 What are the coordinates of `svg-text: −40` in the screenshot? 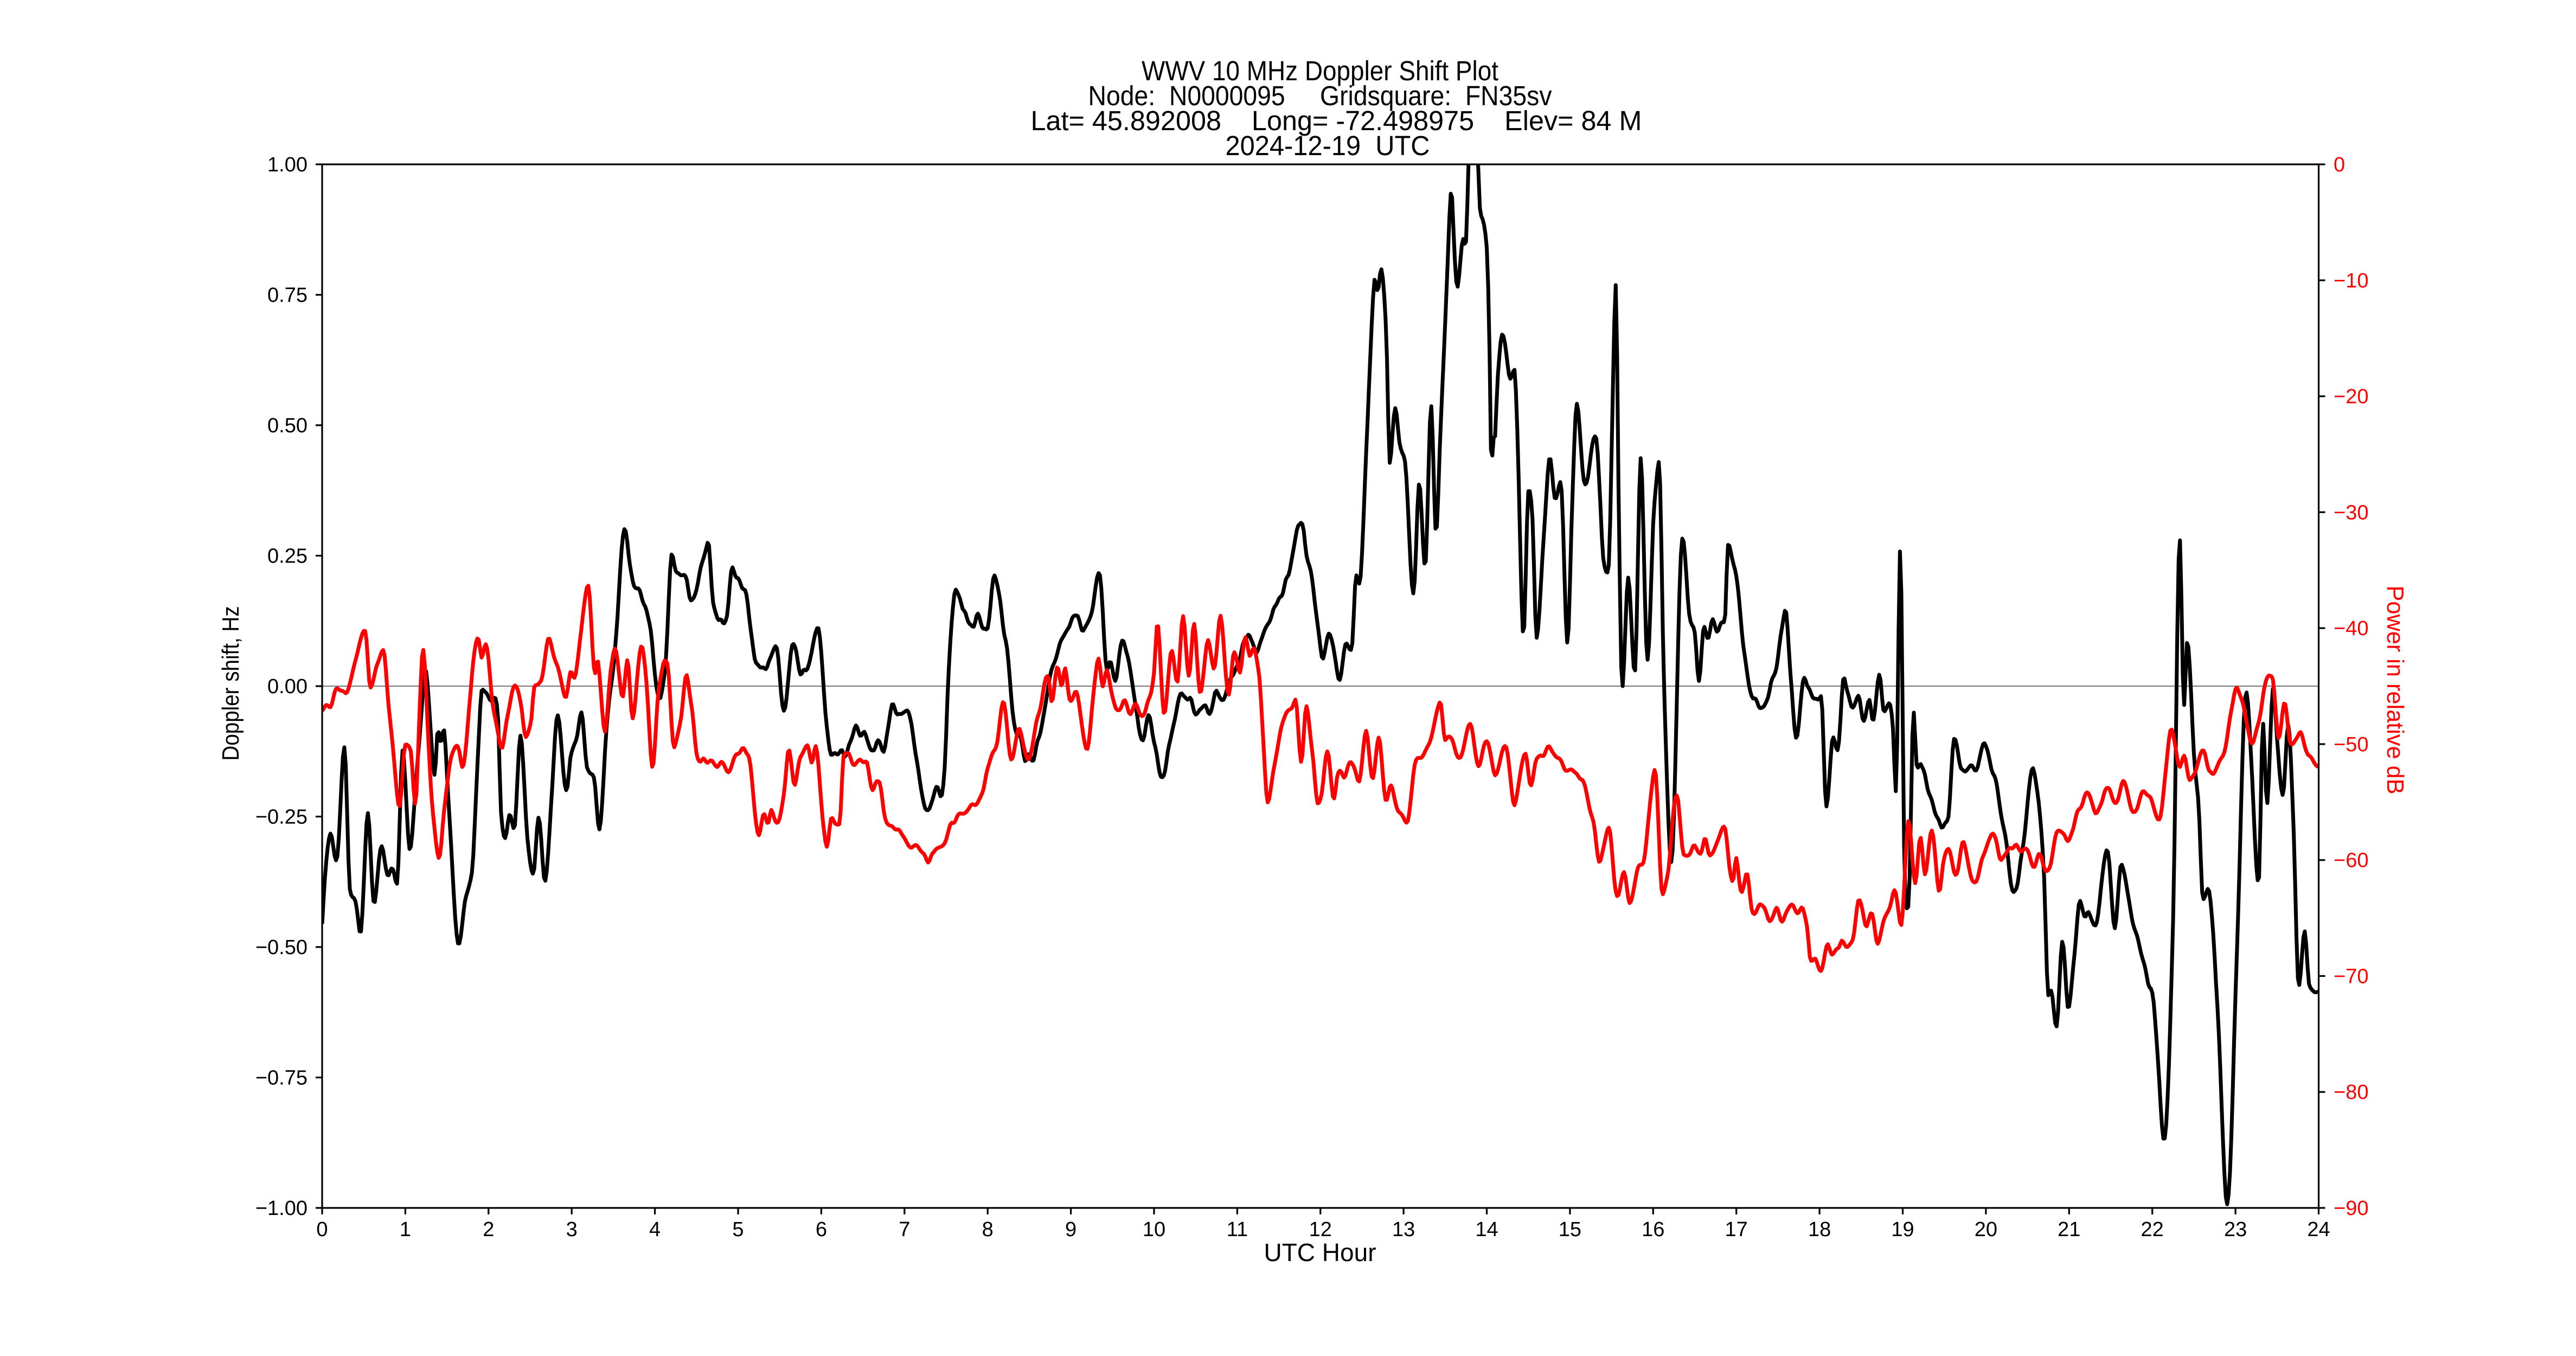 It's located at (2351, 628).